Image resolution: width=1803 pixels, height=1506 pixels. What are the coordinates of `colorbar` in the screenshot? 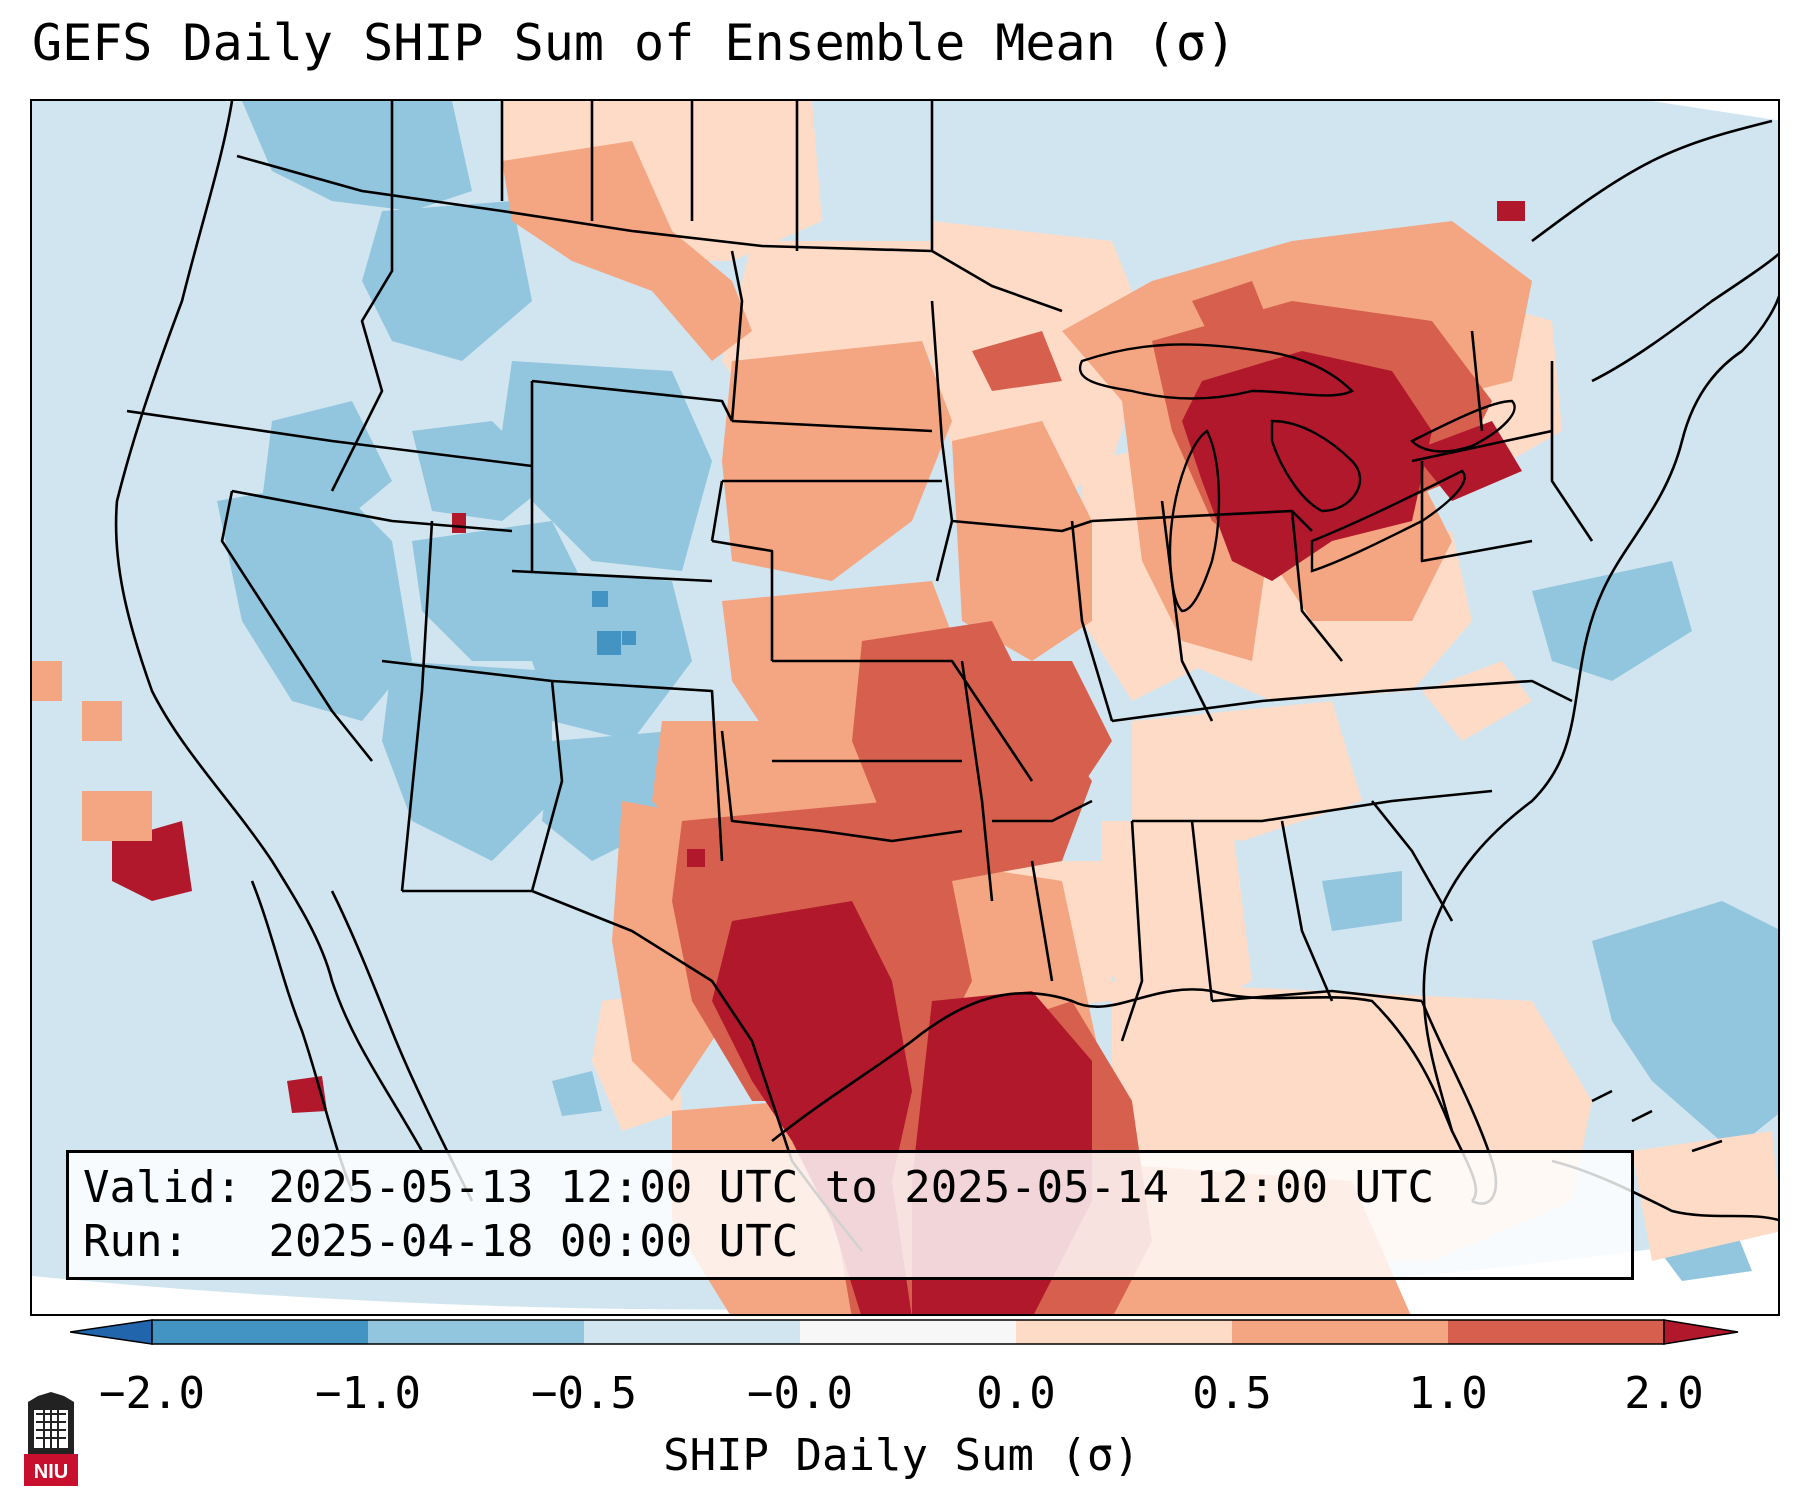 It's located at (904, 1332).